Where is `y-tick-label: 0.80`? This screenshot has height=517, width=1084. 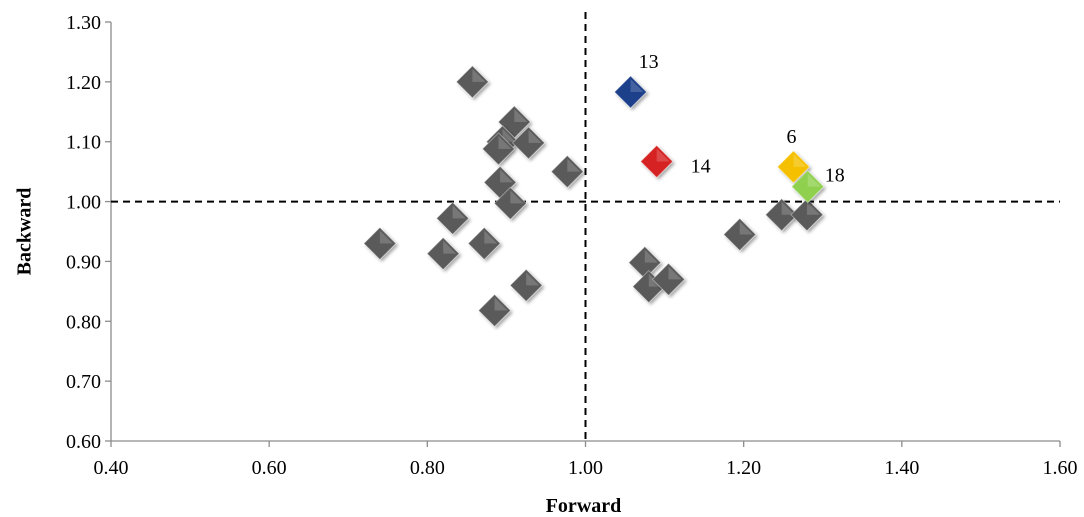
y-tick-label: 0.80 is located at coordinates (83, 322).